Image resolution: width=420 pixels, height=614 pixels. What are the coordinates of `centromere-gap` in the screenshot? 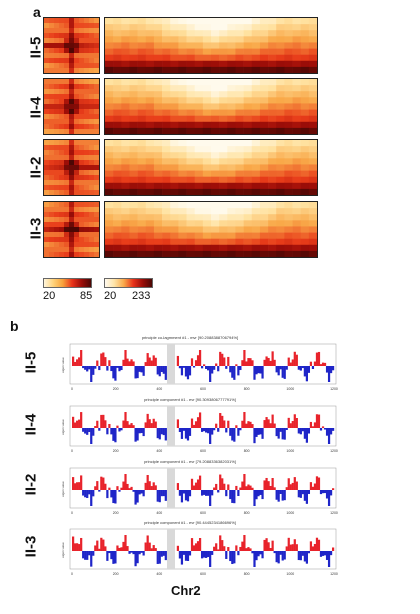 It's located at (171, 488).